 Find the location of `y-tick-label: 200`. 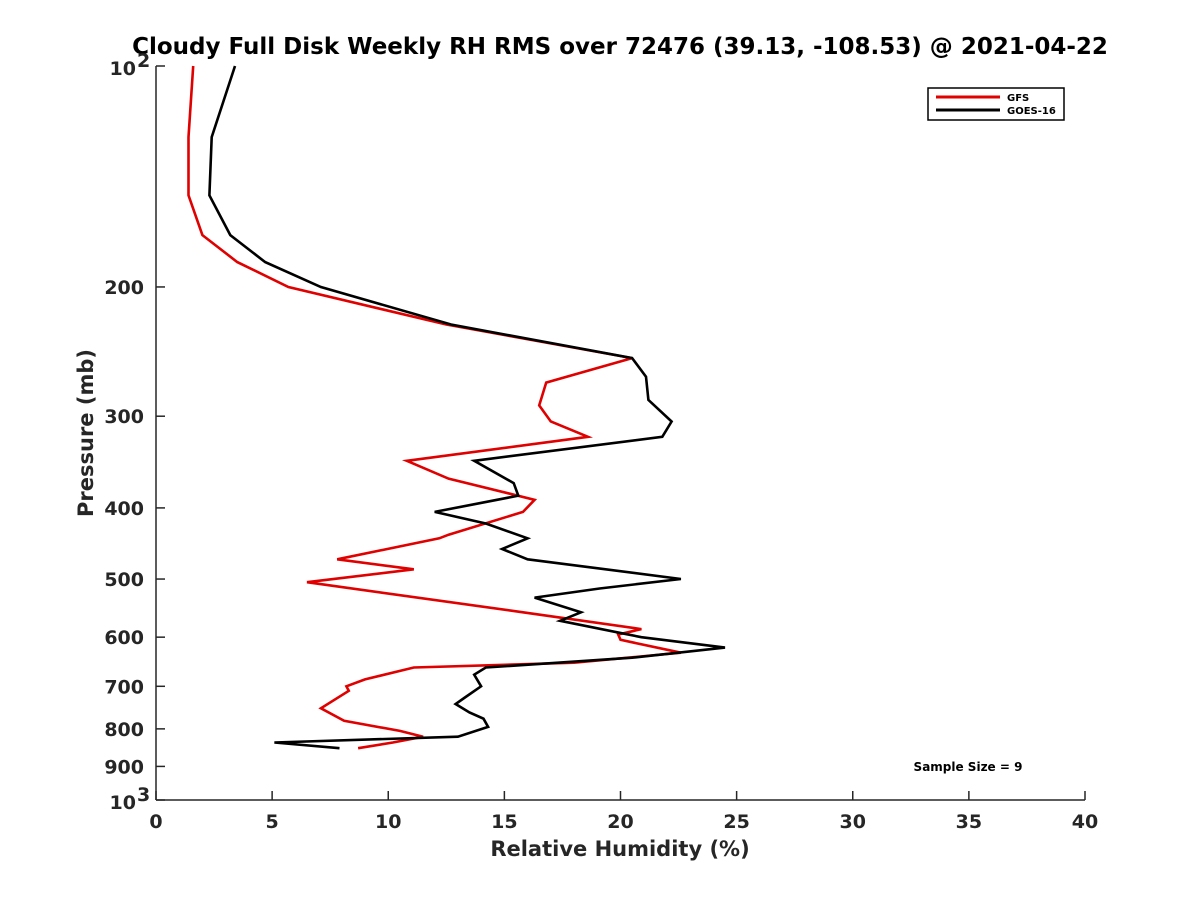

y-tick-label: 200 is located at coordinates (124, 288).